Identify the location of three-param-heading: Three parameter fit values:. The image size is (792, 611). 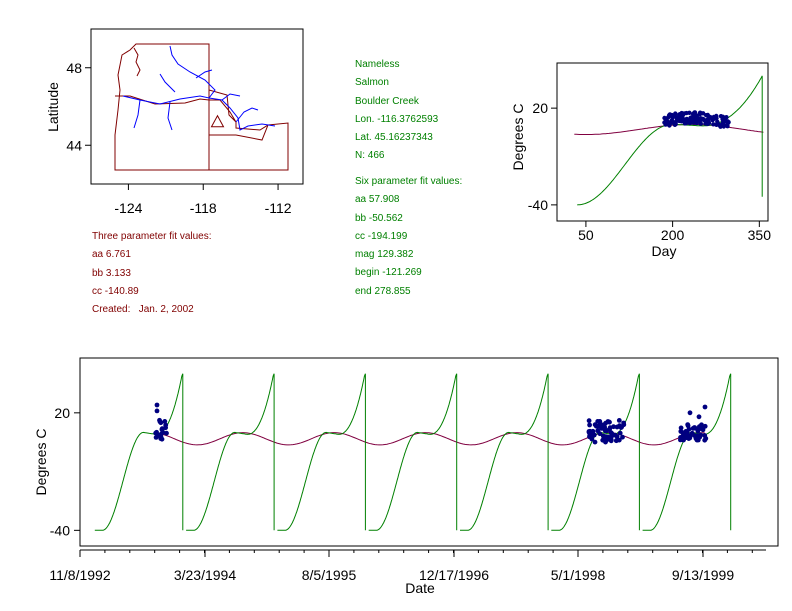
(152, 236).